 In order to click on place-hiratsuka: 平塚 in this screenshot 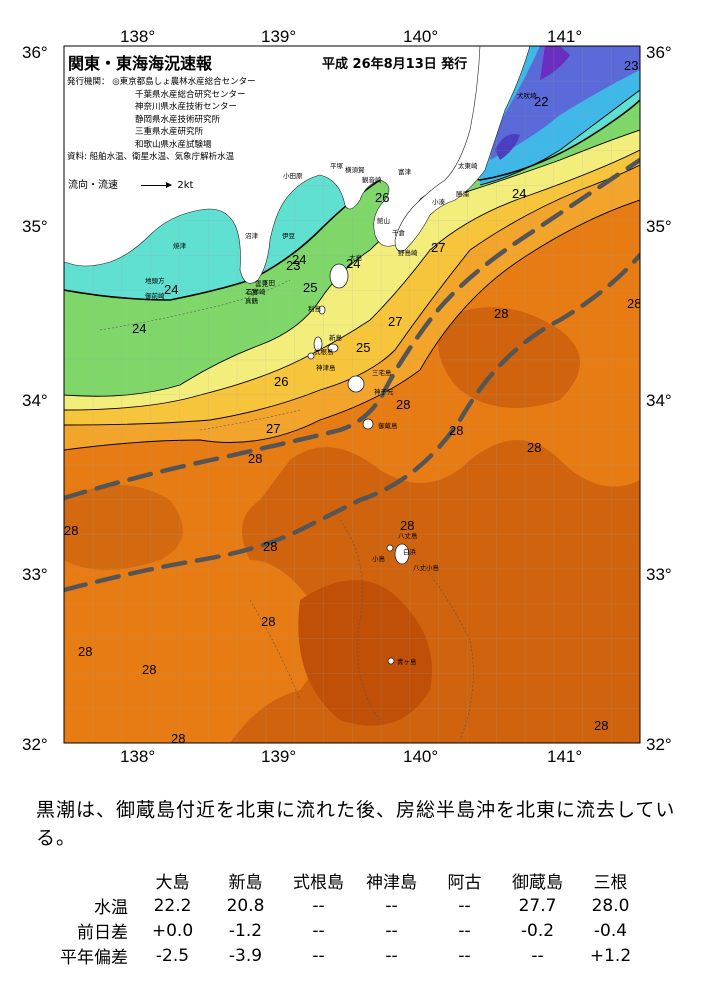, I will do `click(337, 165)`.